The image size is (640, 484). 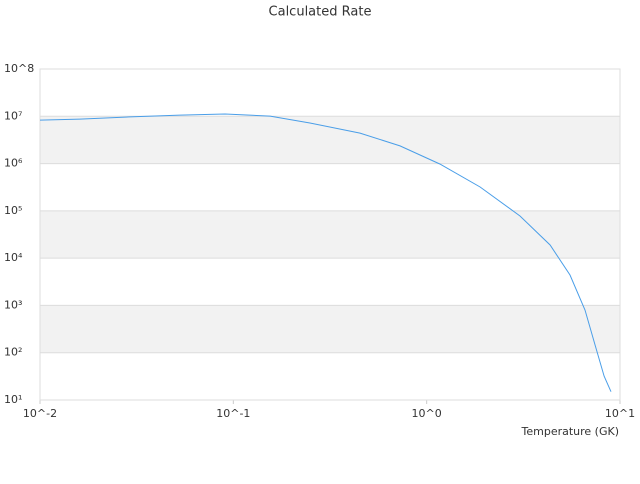 What do you see at coordinates (13, 399) in the screenshot?
I see `y-tick-label: 10¹` at bounding box center [13, 399].